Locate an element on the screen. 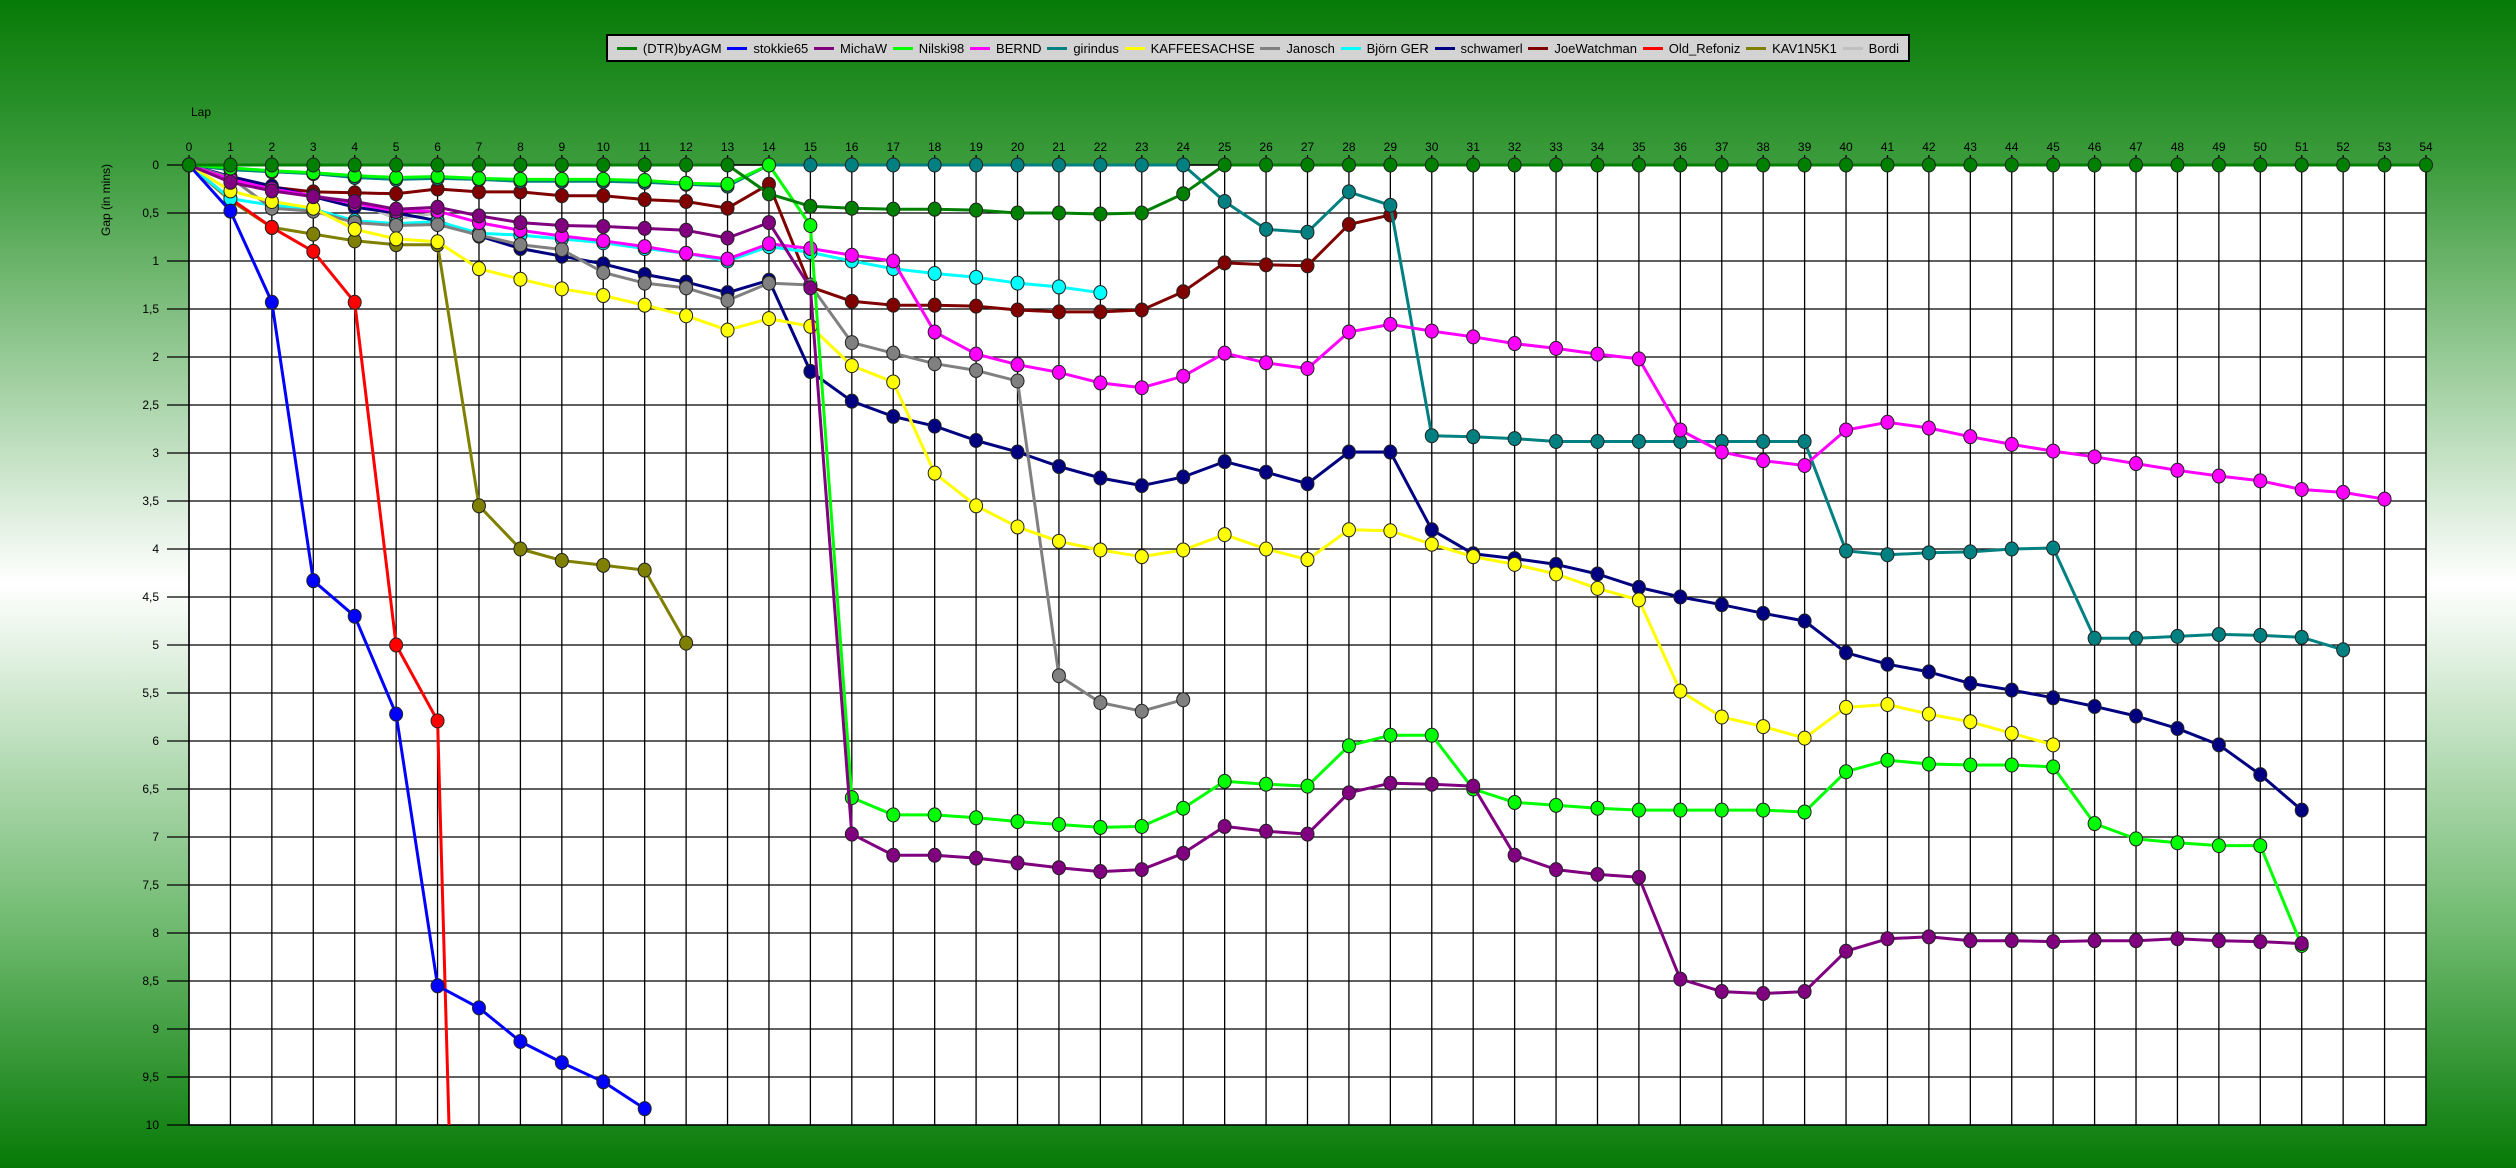 Image resolution: width=2516 pixels, height=1168 pixels. legend-label: Bordi is located at coordinates (1884, 48).